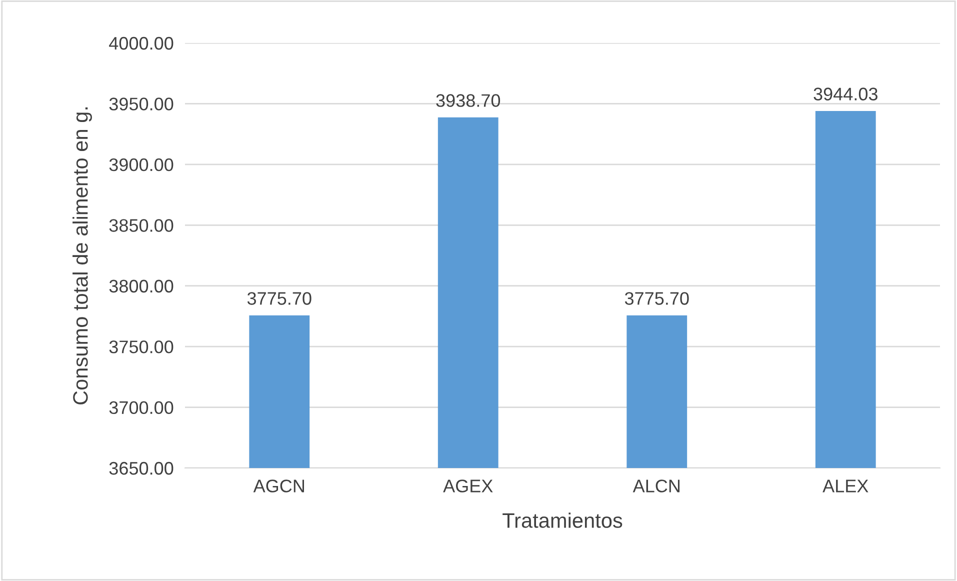 The image size is (957, 581). What do you see at coordinates (141, 165) in the screenshot?
I see `y-tick-label: 3900.00` at bounding box center [141, 165].